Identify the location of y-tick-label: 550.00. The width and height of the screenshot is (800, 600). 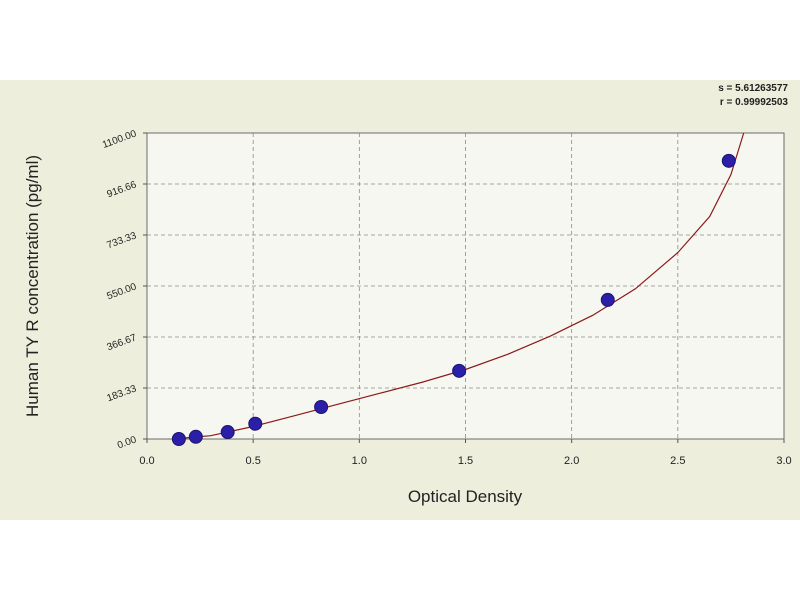
(122, 291).